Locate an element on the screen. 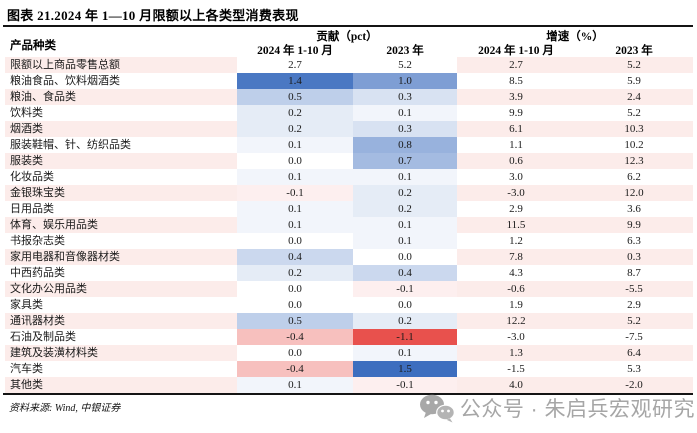 Image resolution: width=697 pixels, height=433 pixels. value-cell: -7.5 is located at coordinates (634, 337).